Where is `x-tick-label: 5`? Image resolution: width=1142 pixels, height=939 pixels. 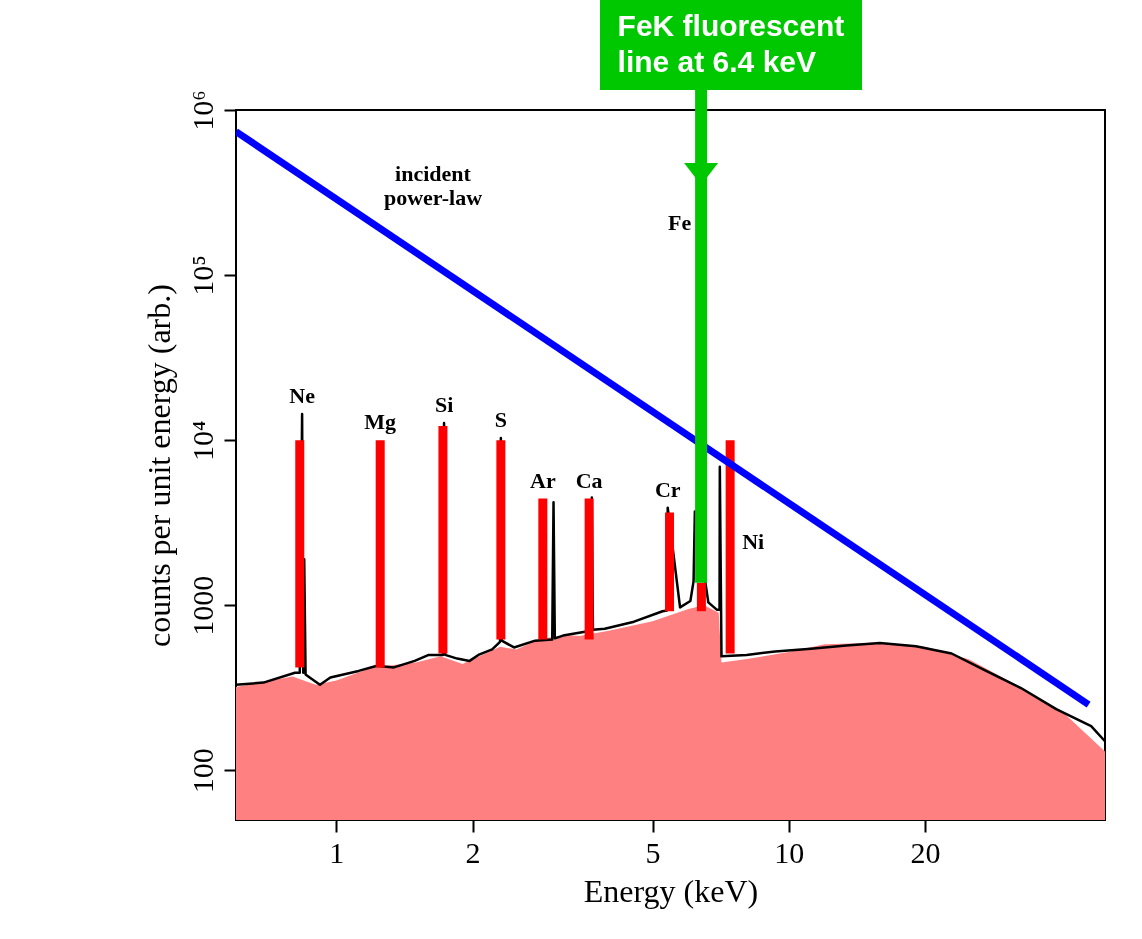
x-tick-label: 5 is located at coordinates (653, 852).